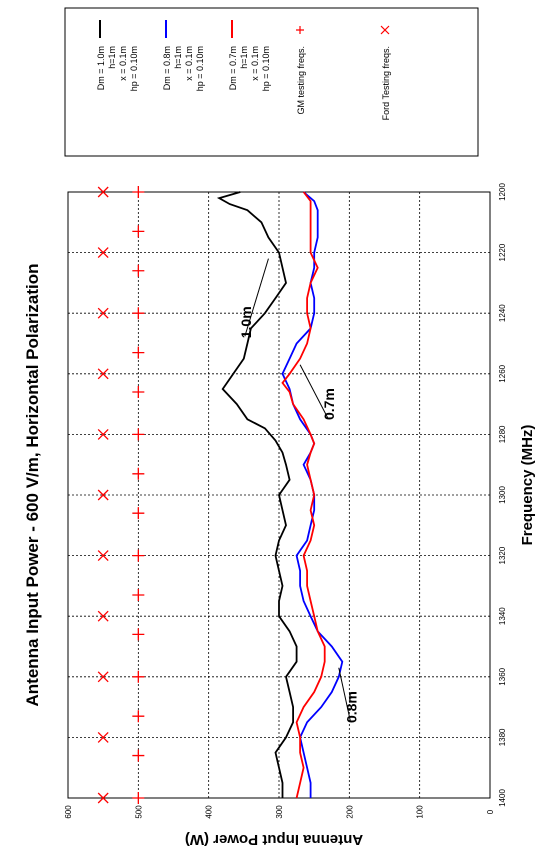 This screenshot has width=553, height=856. Describe the element at coordinates (167, 68) in the screenshot. I see `legend-label: Dm = 0.8m` at that location.